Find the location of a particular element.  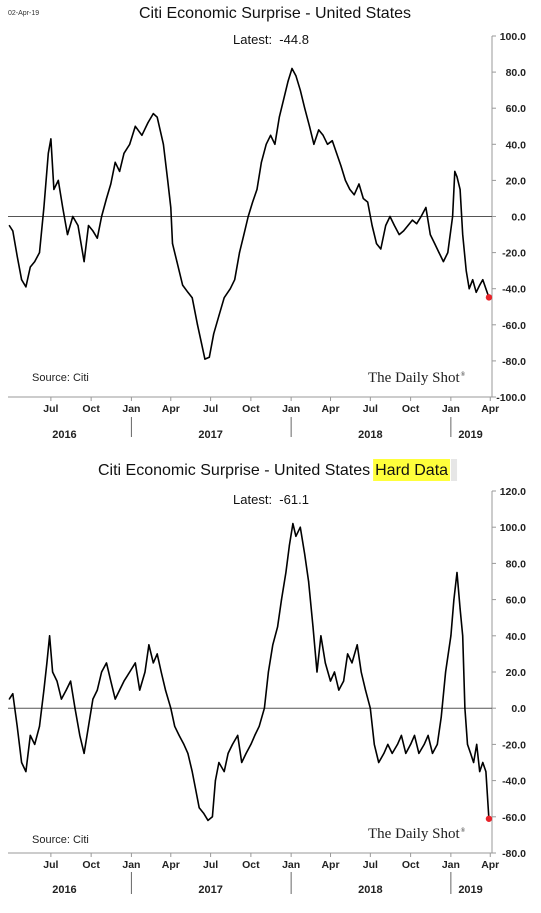

x-month-label: Apr is located at coordinates (171, 865).